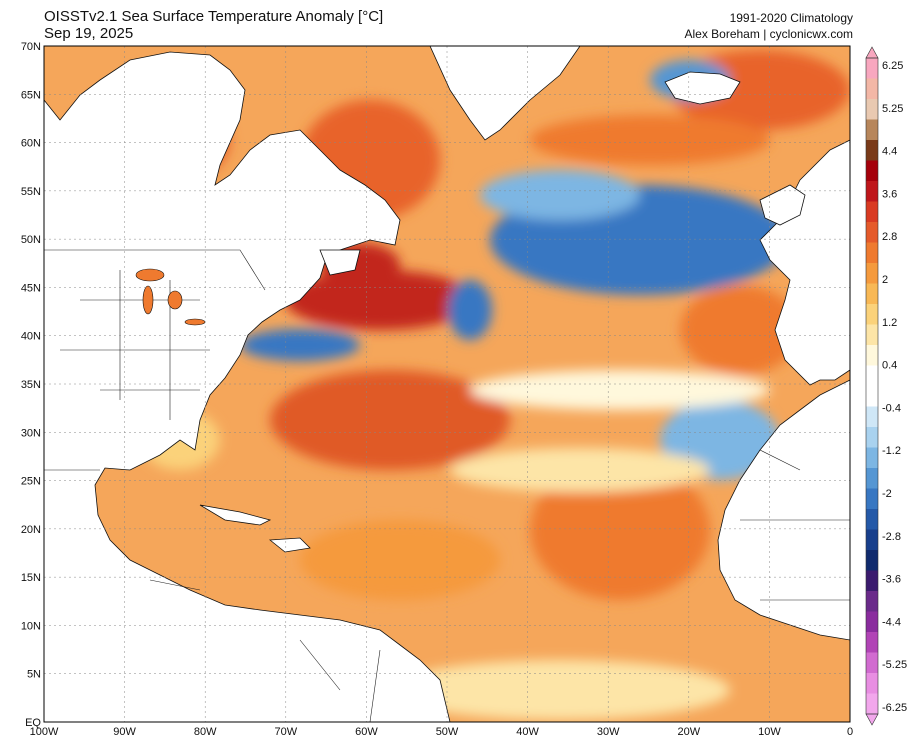 The height and width of the screenshot is (750, 915). Describe the element at coordinates (894, 708) in the screenshot. I see `colorbar-label: -6.25` at that location.